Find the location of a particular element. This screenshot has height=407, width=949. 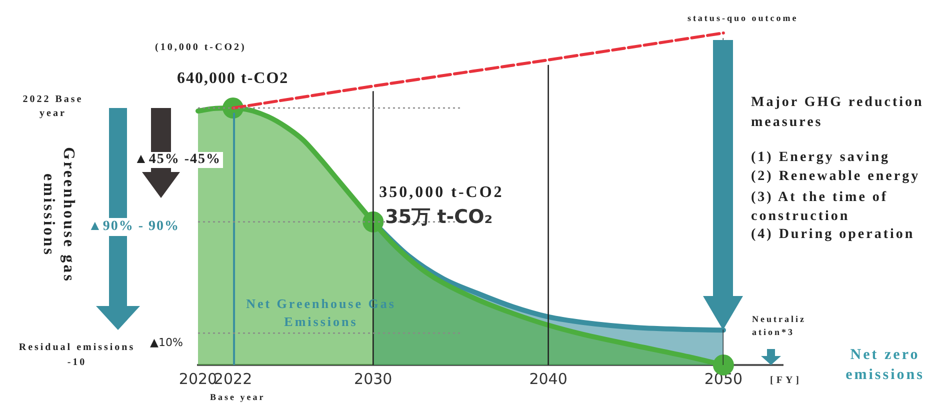

annotation: Major GHG reduction measures is located at coordinates (838, 113).